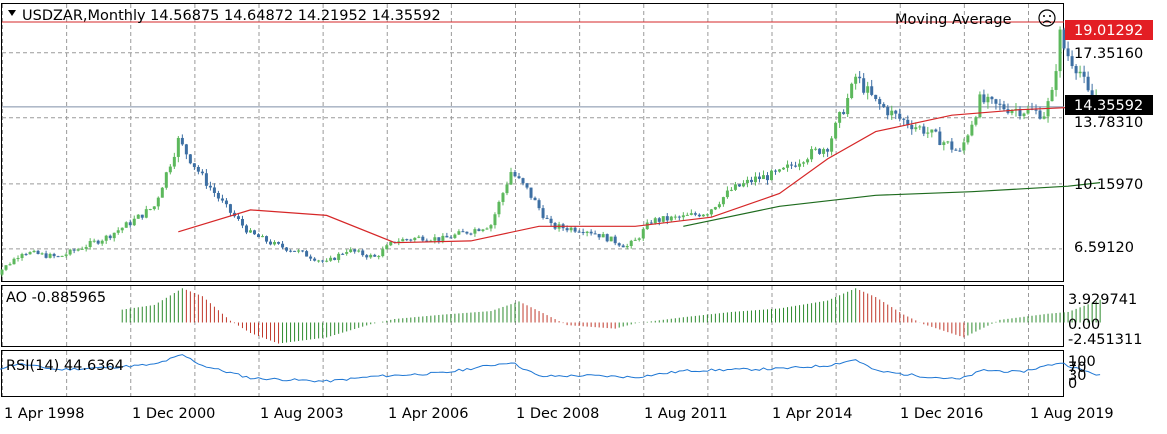 This screenshot has height=434, width=1167. I want to click on indicator-label: Moving Average, so click(953, 20).